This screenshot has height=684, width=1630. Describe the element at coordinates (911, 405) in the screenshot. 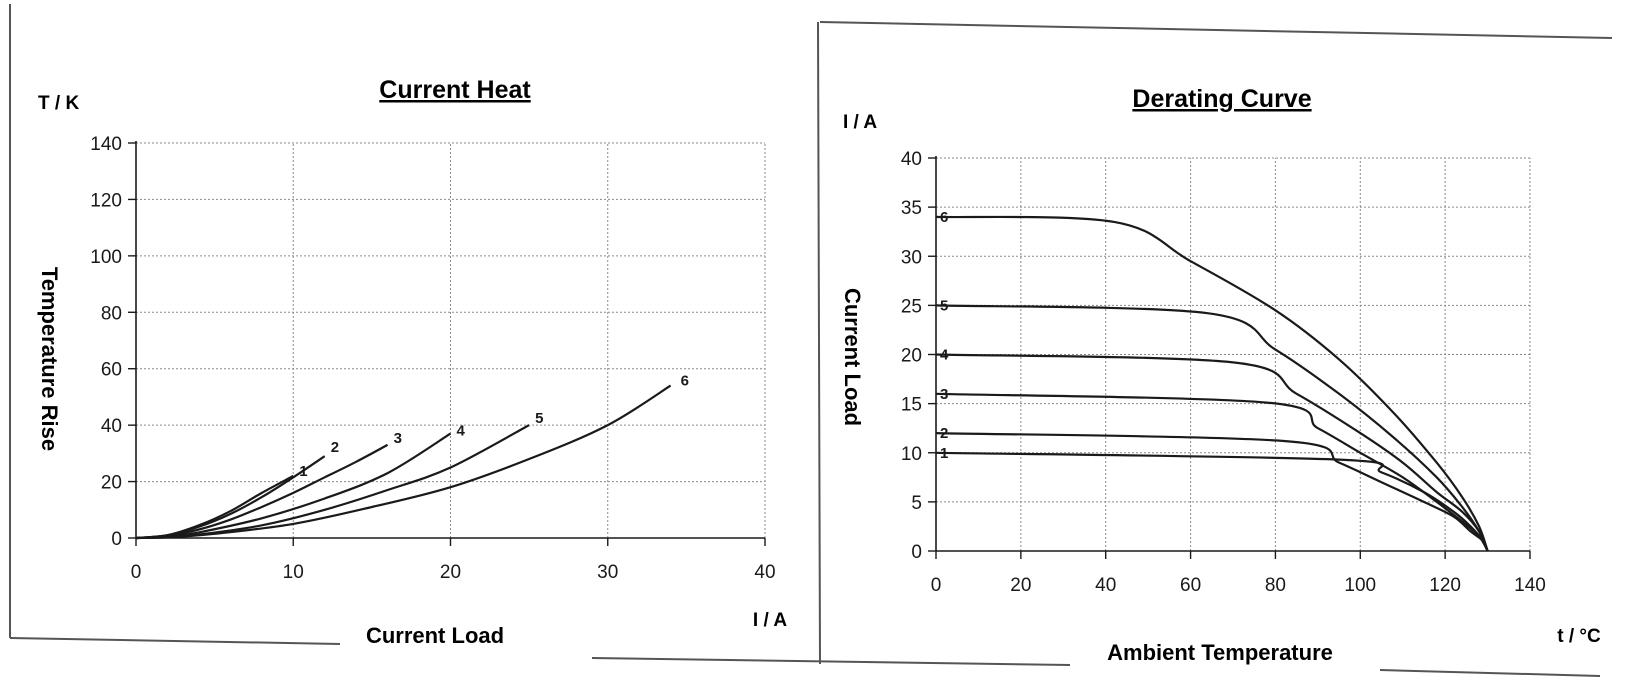

I see `y-tick-label: 15` at that location.